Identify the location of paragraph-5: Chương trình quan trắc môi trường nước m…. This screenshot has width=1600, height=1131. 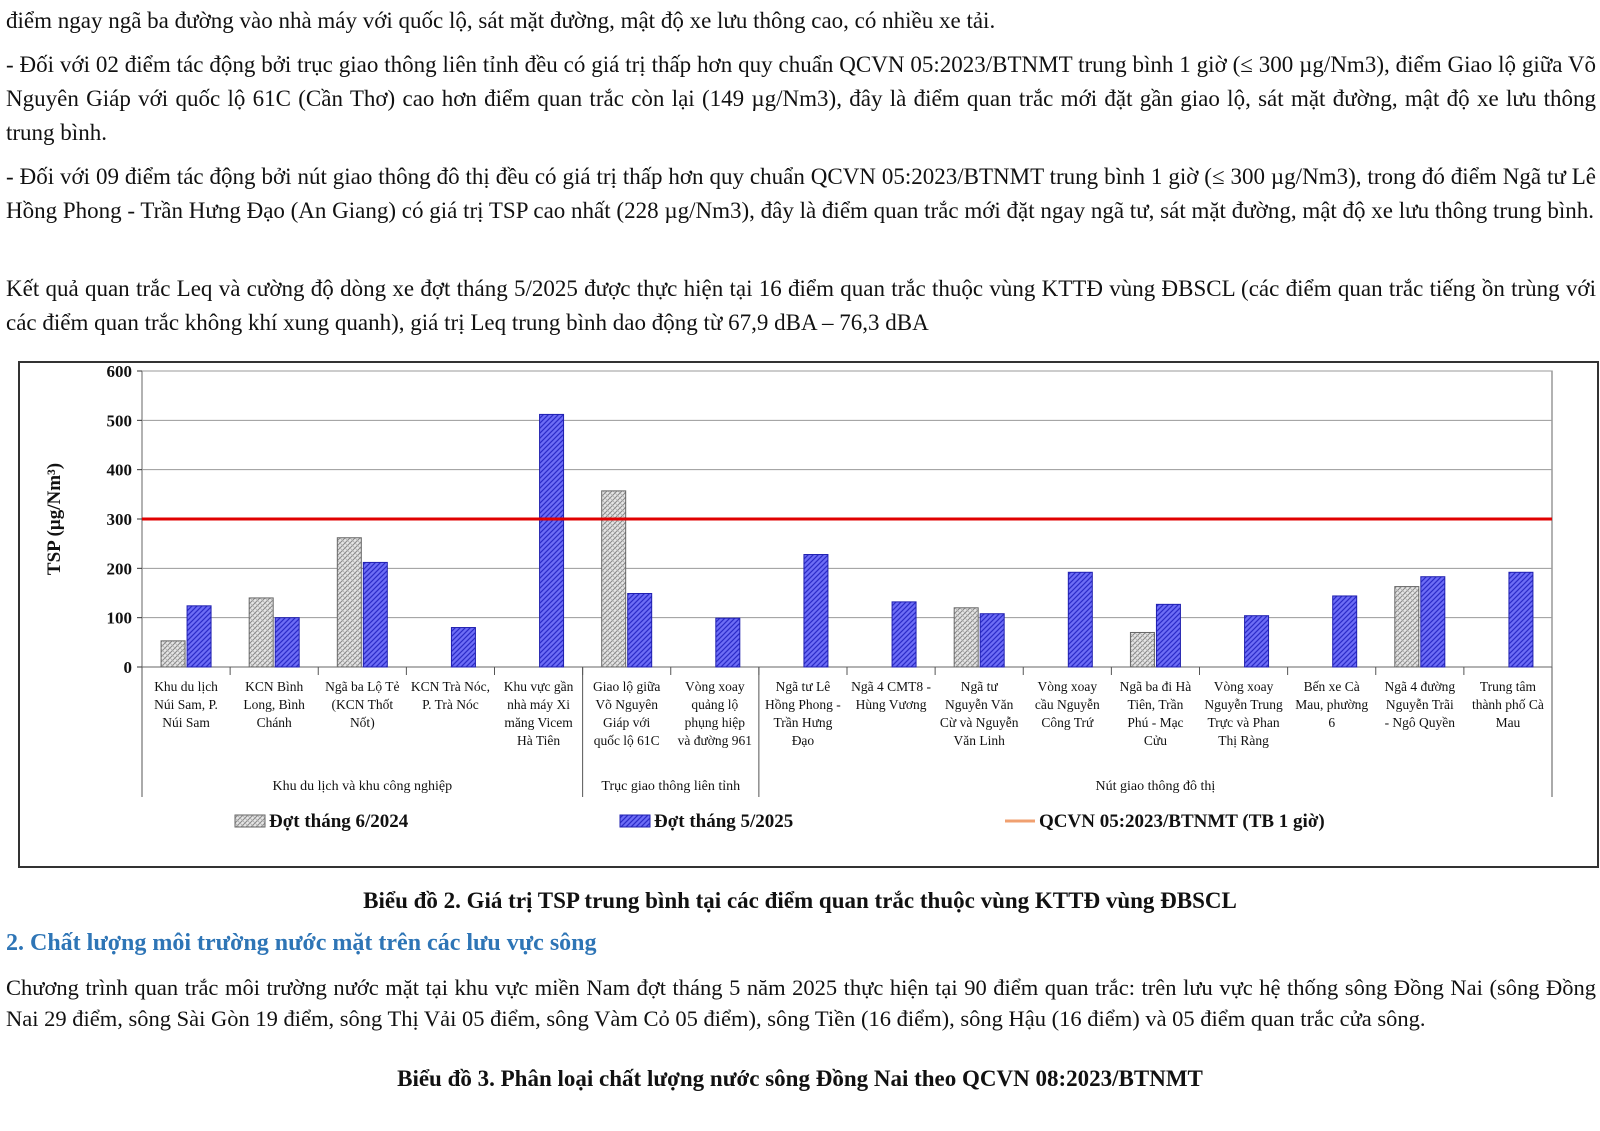
(801, 1003).